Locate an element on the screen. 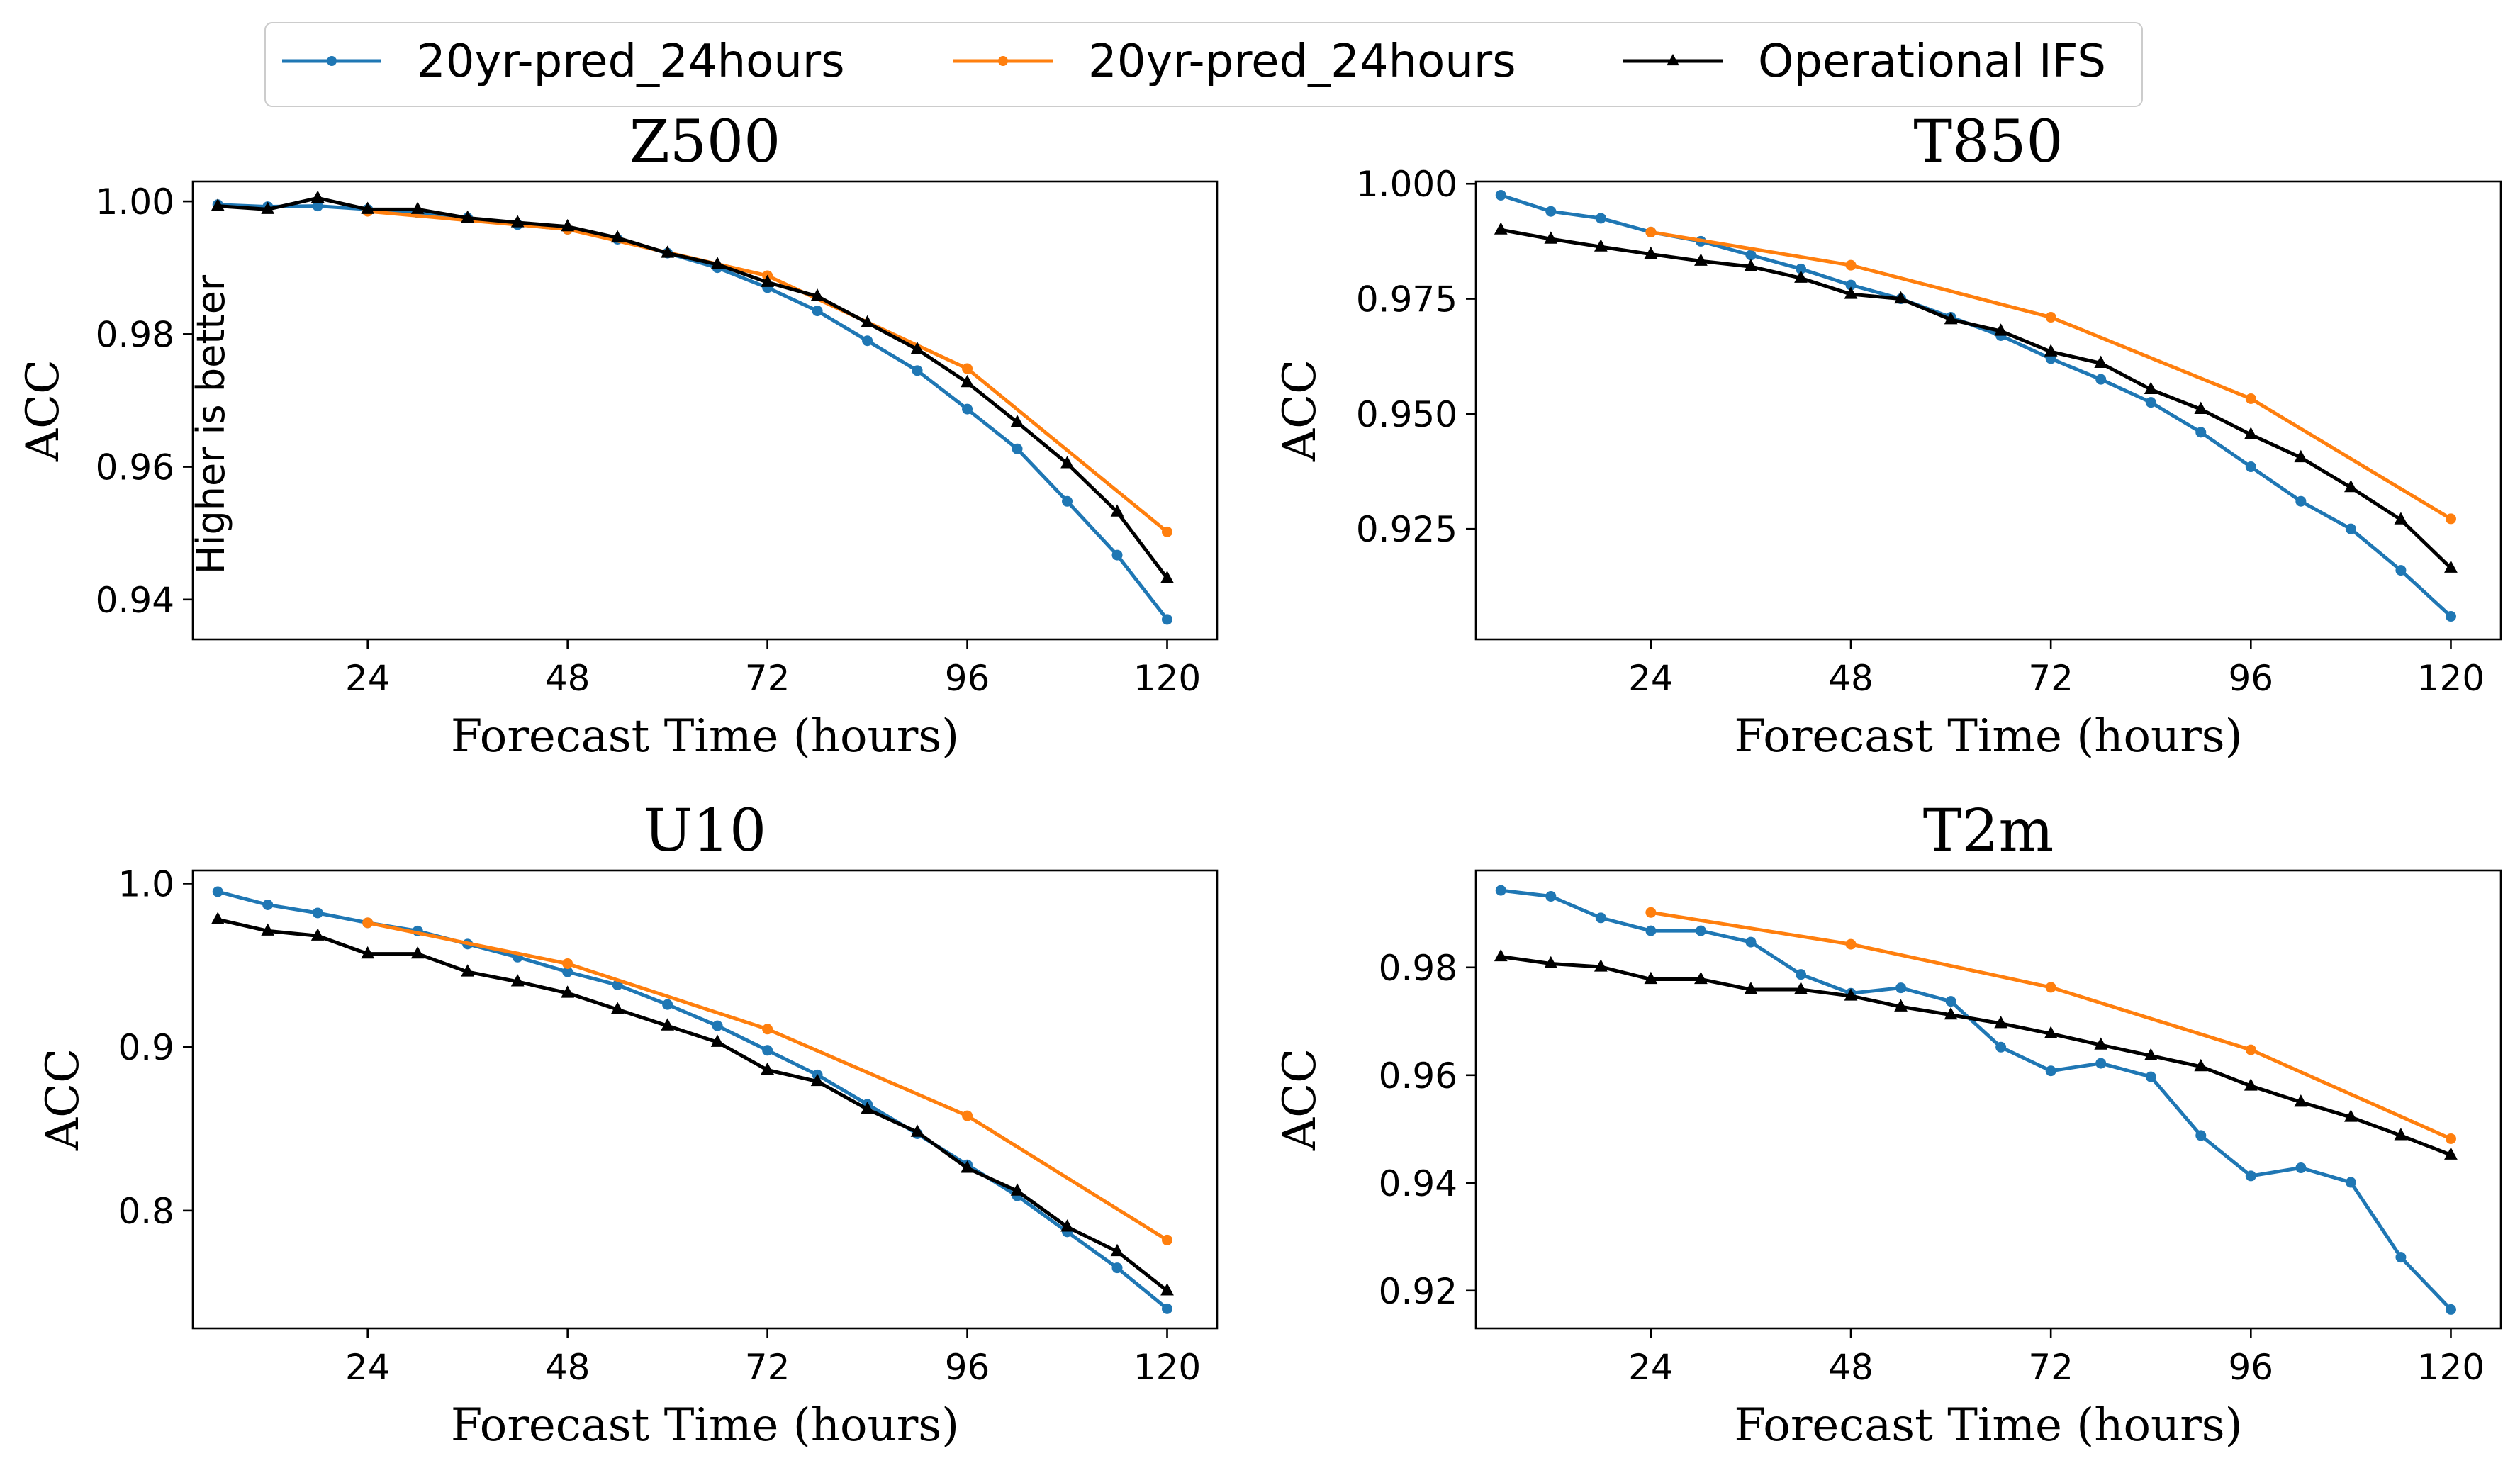  legend-label: 20yr-pred_24hours is located at coordinates (631, 62).